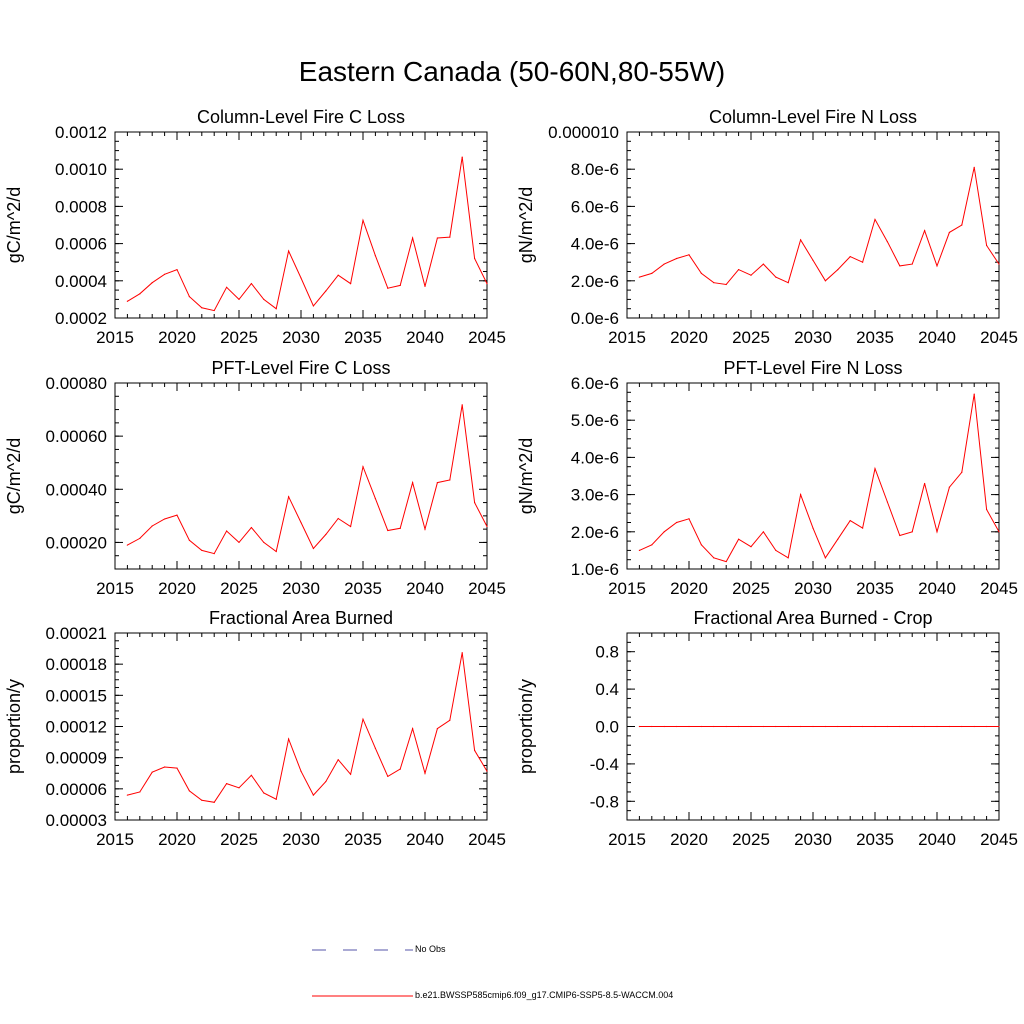  What do you see at coordinates (76, 633) in the screenshot?
I see `y-tick-label: 0.00021` at bounding box center [76, 633].